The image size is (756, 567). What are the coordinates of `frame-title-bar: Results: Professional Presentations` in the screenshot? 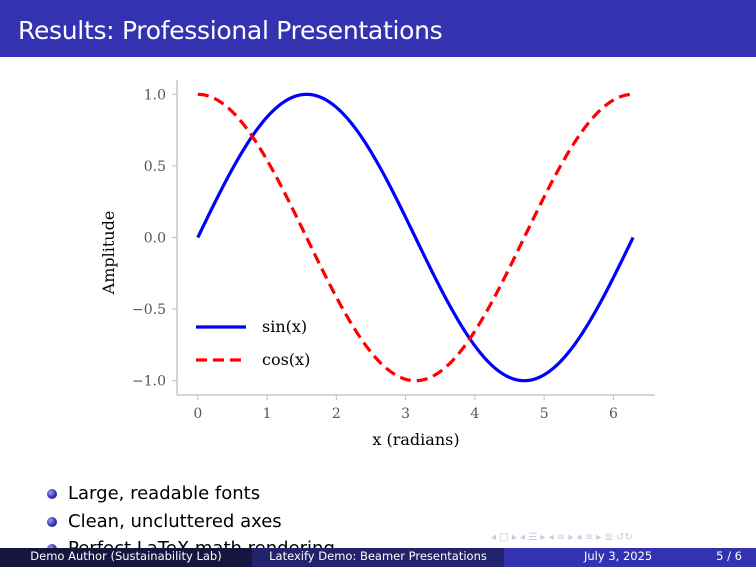 It's located at (378, 28).